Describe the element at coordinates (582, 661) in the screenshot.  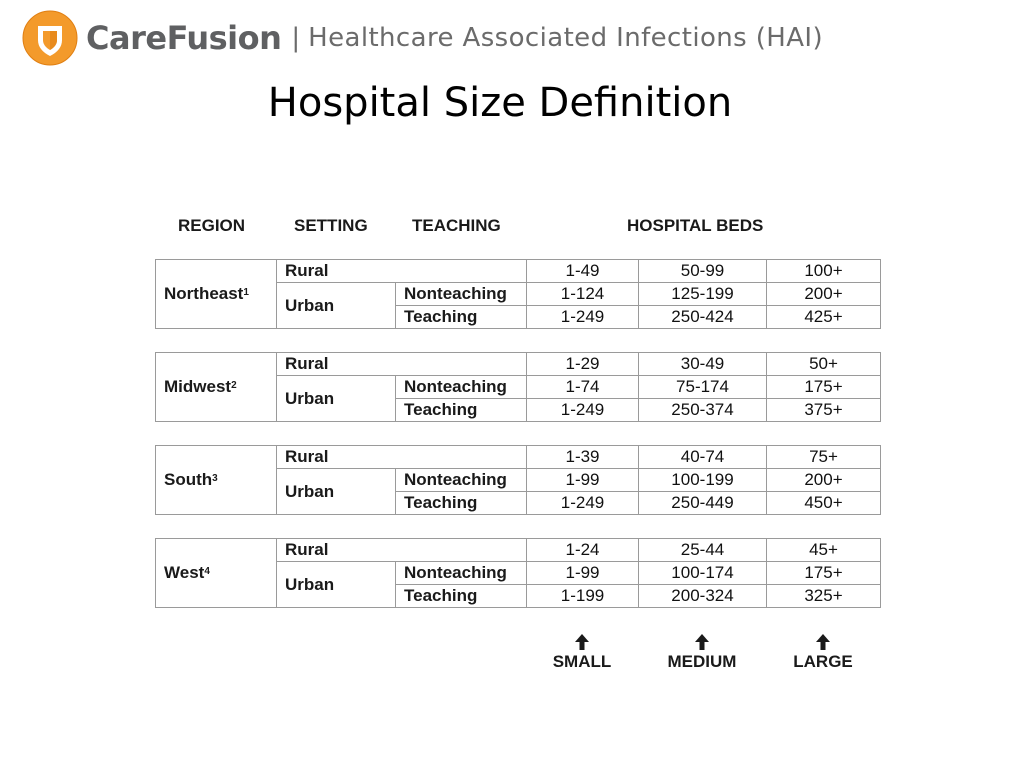
I see `size-label-small: SMALL` at that location.